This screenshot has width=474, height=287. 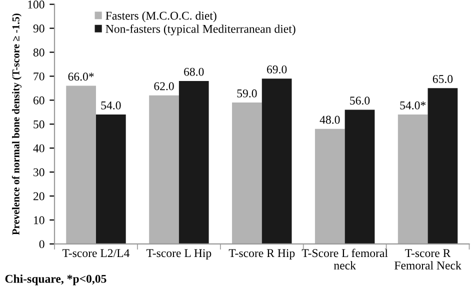 What do you see at coordinates (38, 100) in the screenshot?
I see `y-tick-label: 60` at bounding box center [38, 100].